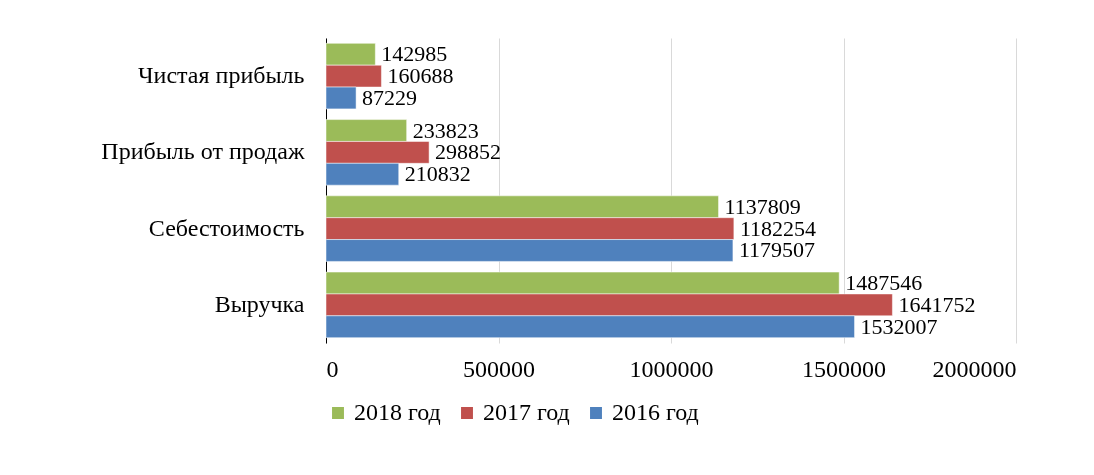 Image resolution: width=1094 pixels, height=475 pixels. Describe the element at coordinates (499, 368) in the screenshot. I see `x-tick-label: 500000` at that location.